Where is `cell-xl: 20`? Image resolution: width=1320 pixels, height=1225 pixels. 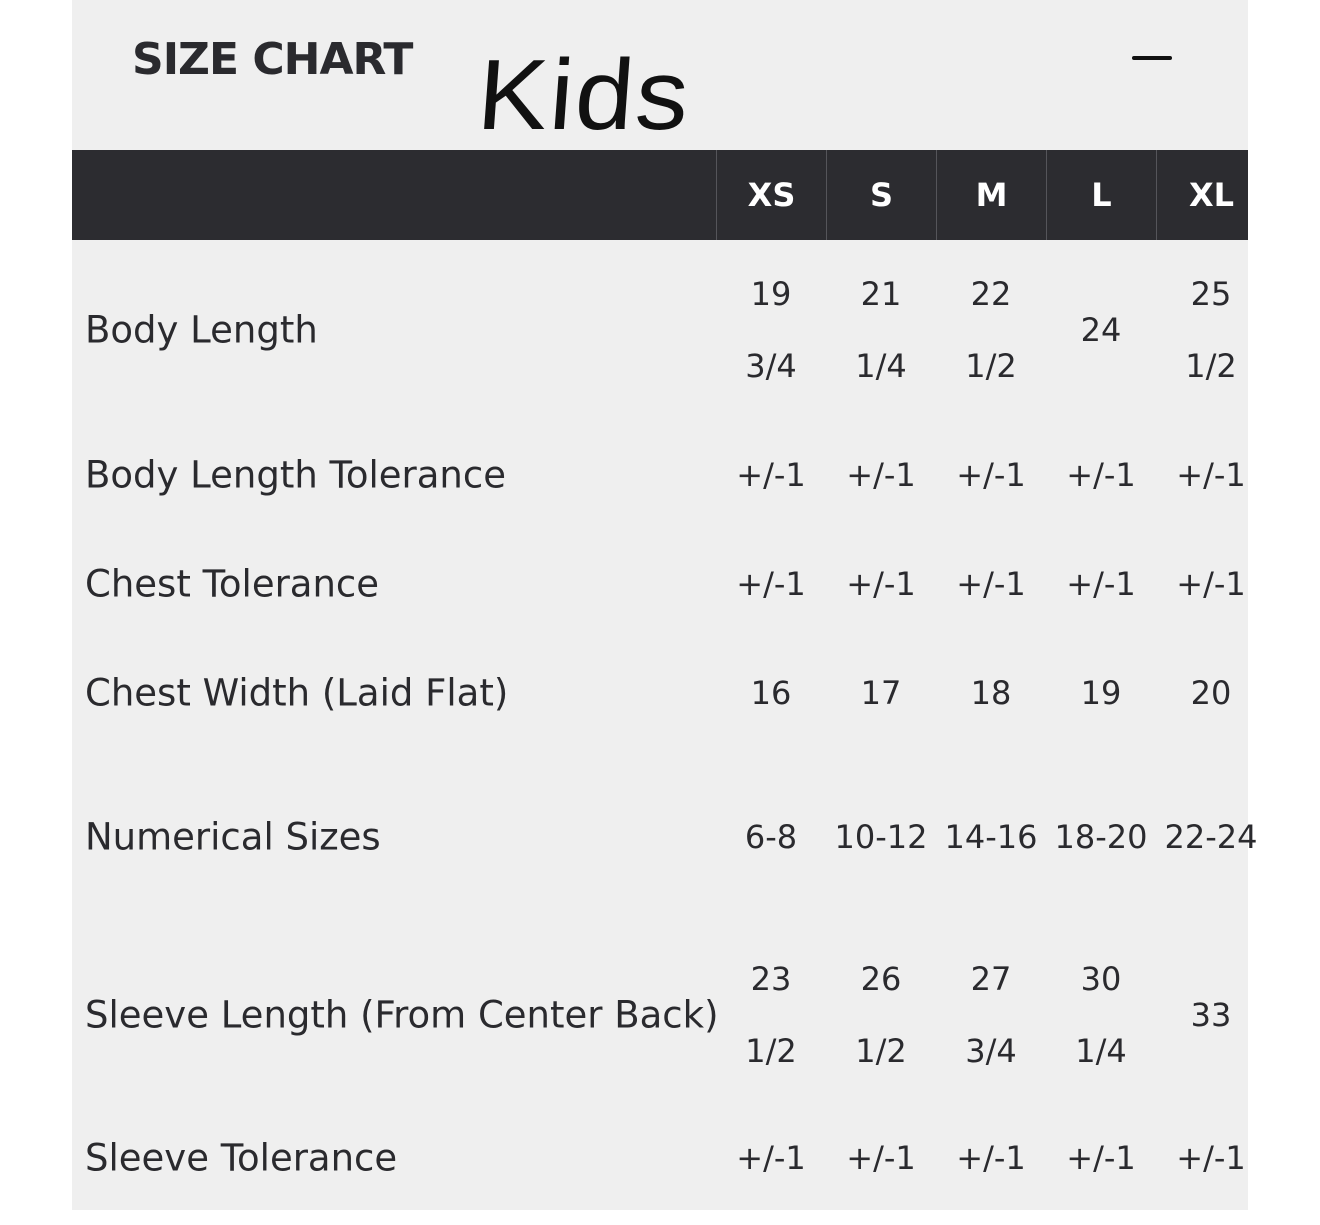
cell-xl: 20 is located at coordinates (1211, 693).